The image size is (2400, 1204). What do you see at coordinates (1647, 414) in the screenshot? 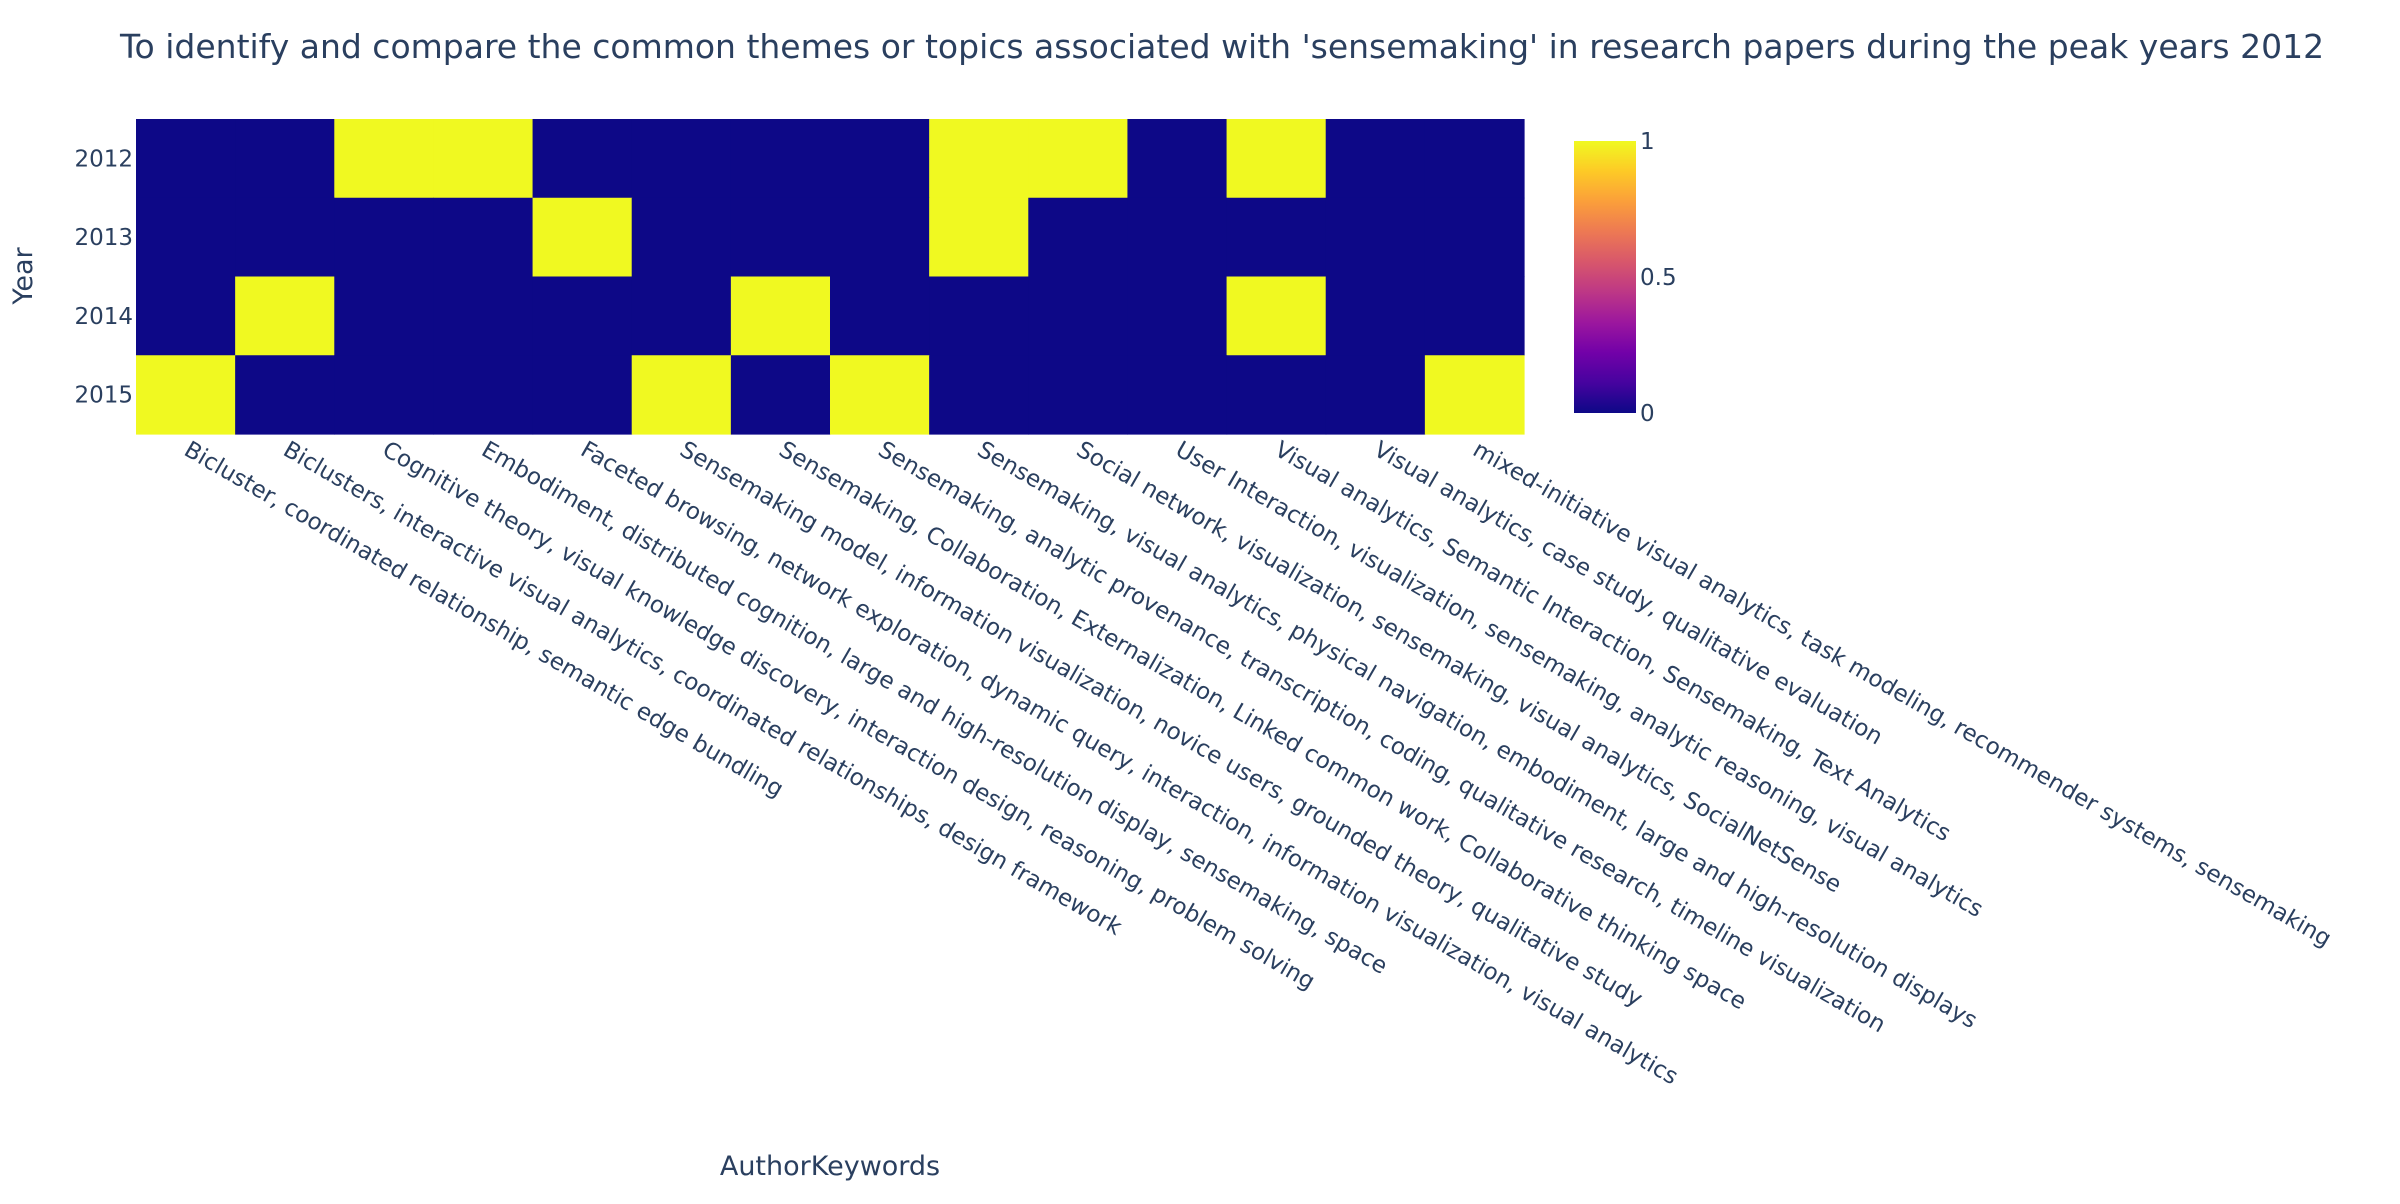
I see `colorbar-tick-label: 0` at bounding box center [1647, 414].